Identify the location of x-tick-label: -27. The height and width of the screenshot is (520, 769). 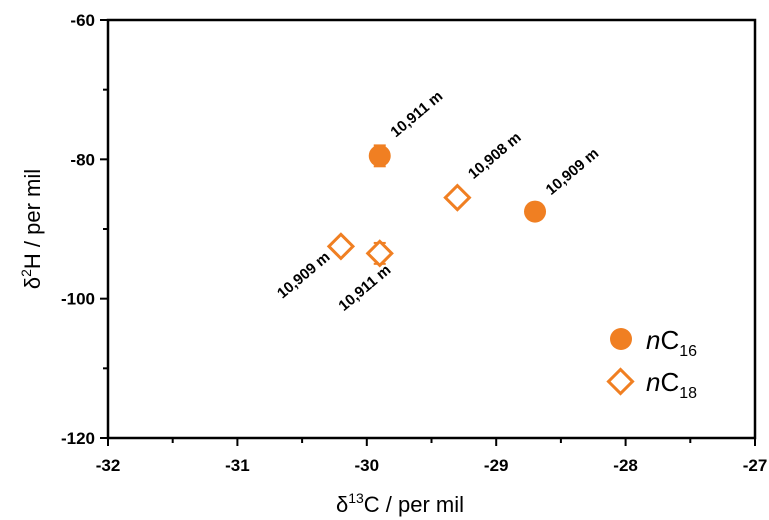
(755, 465).